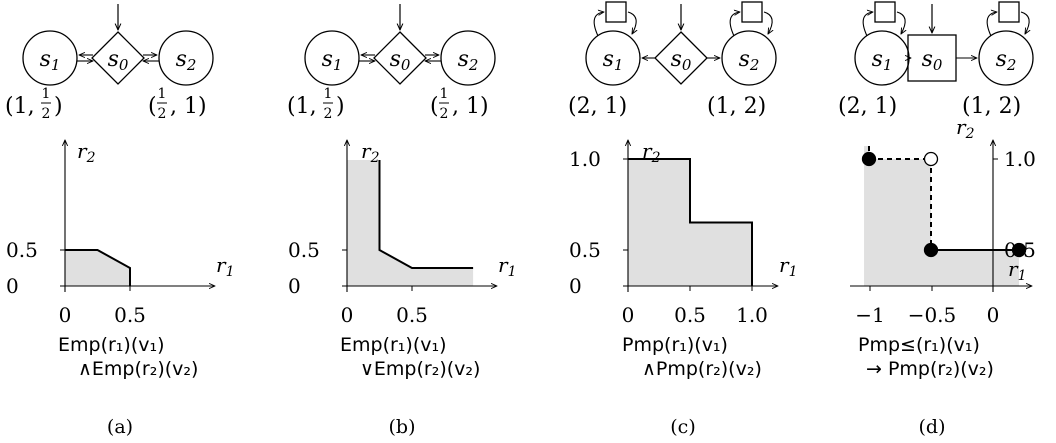  I want to click on caption: (a), so click(120, 427).